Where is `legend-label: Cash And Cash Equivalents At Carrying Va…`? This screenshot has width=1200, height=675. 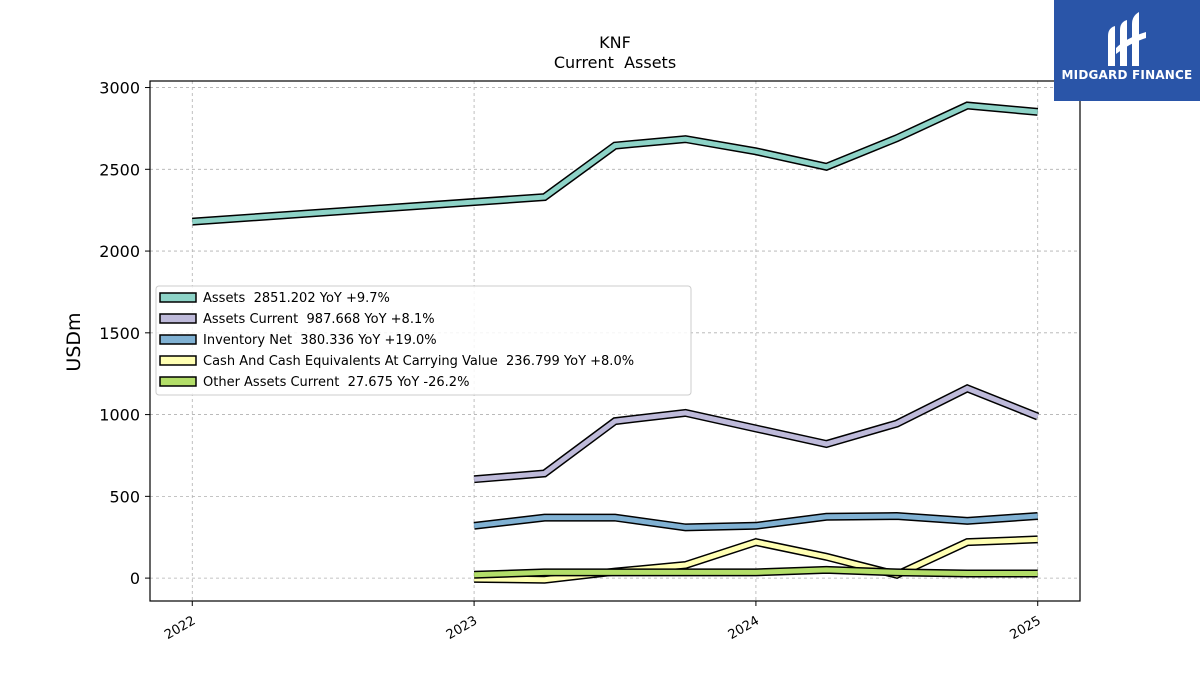 legend-label: Cash And Cash Equivalents At Carrying Va… is located at coordinates (418, 361).